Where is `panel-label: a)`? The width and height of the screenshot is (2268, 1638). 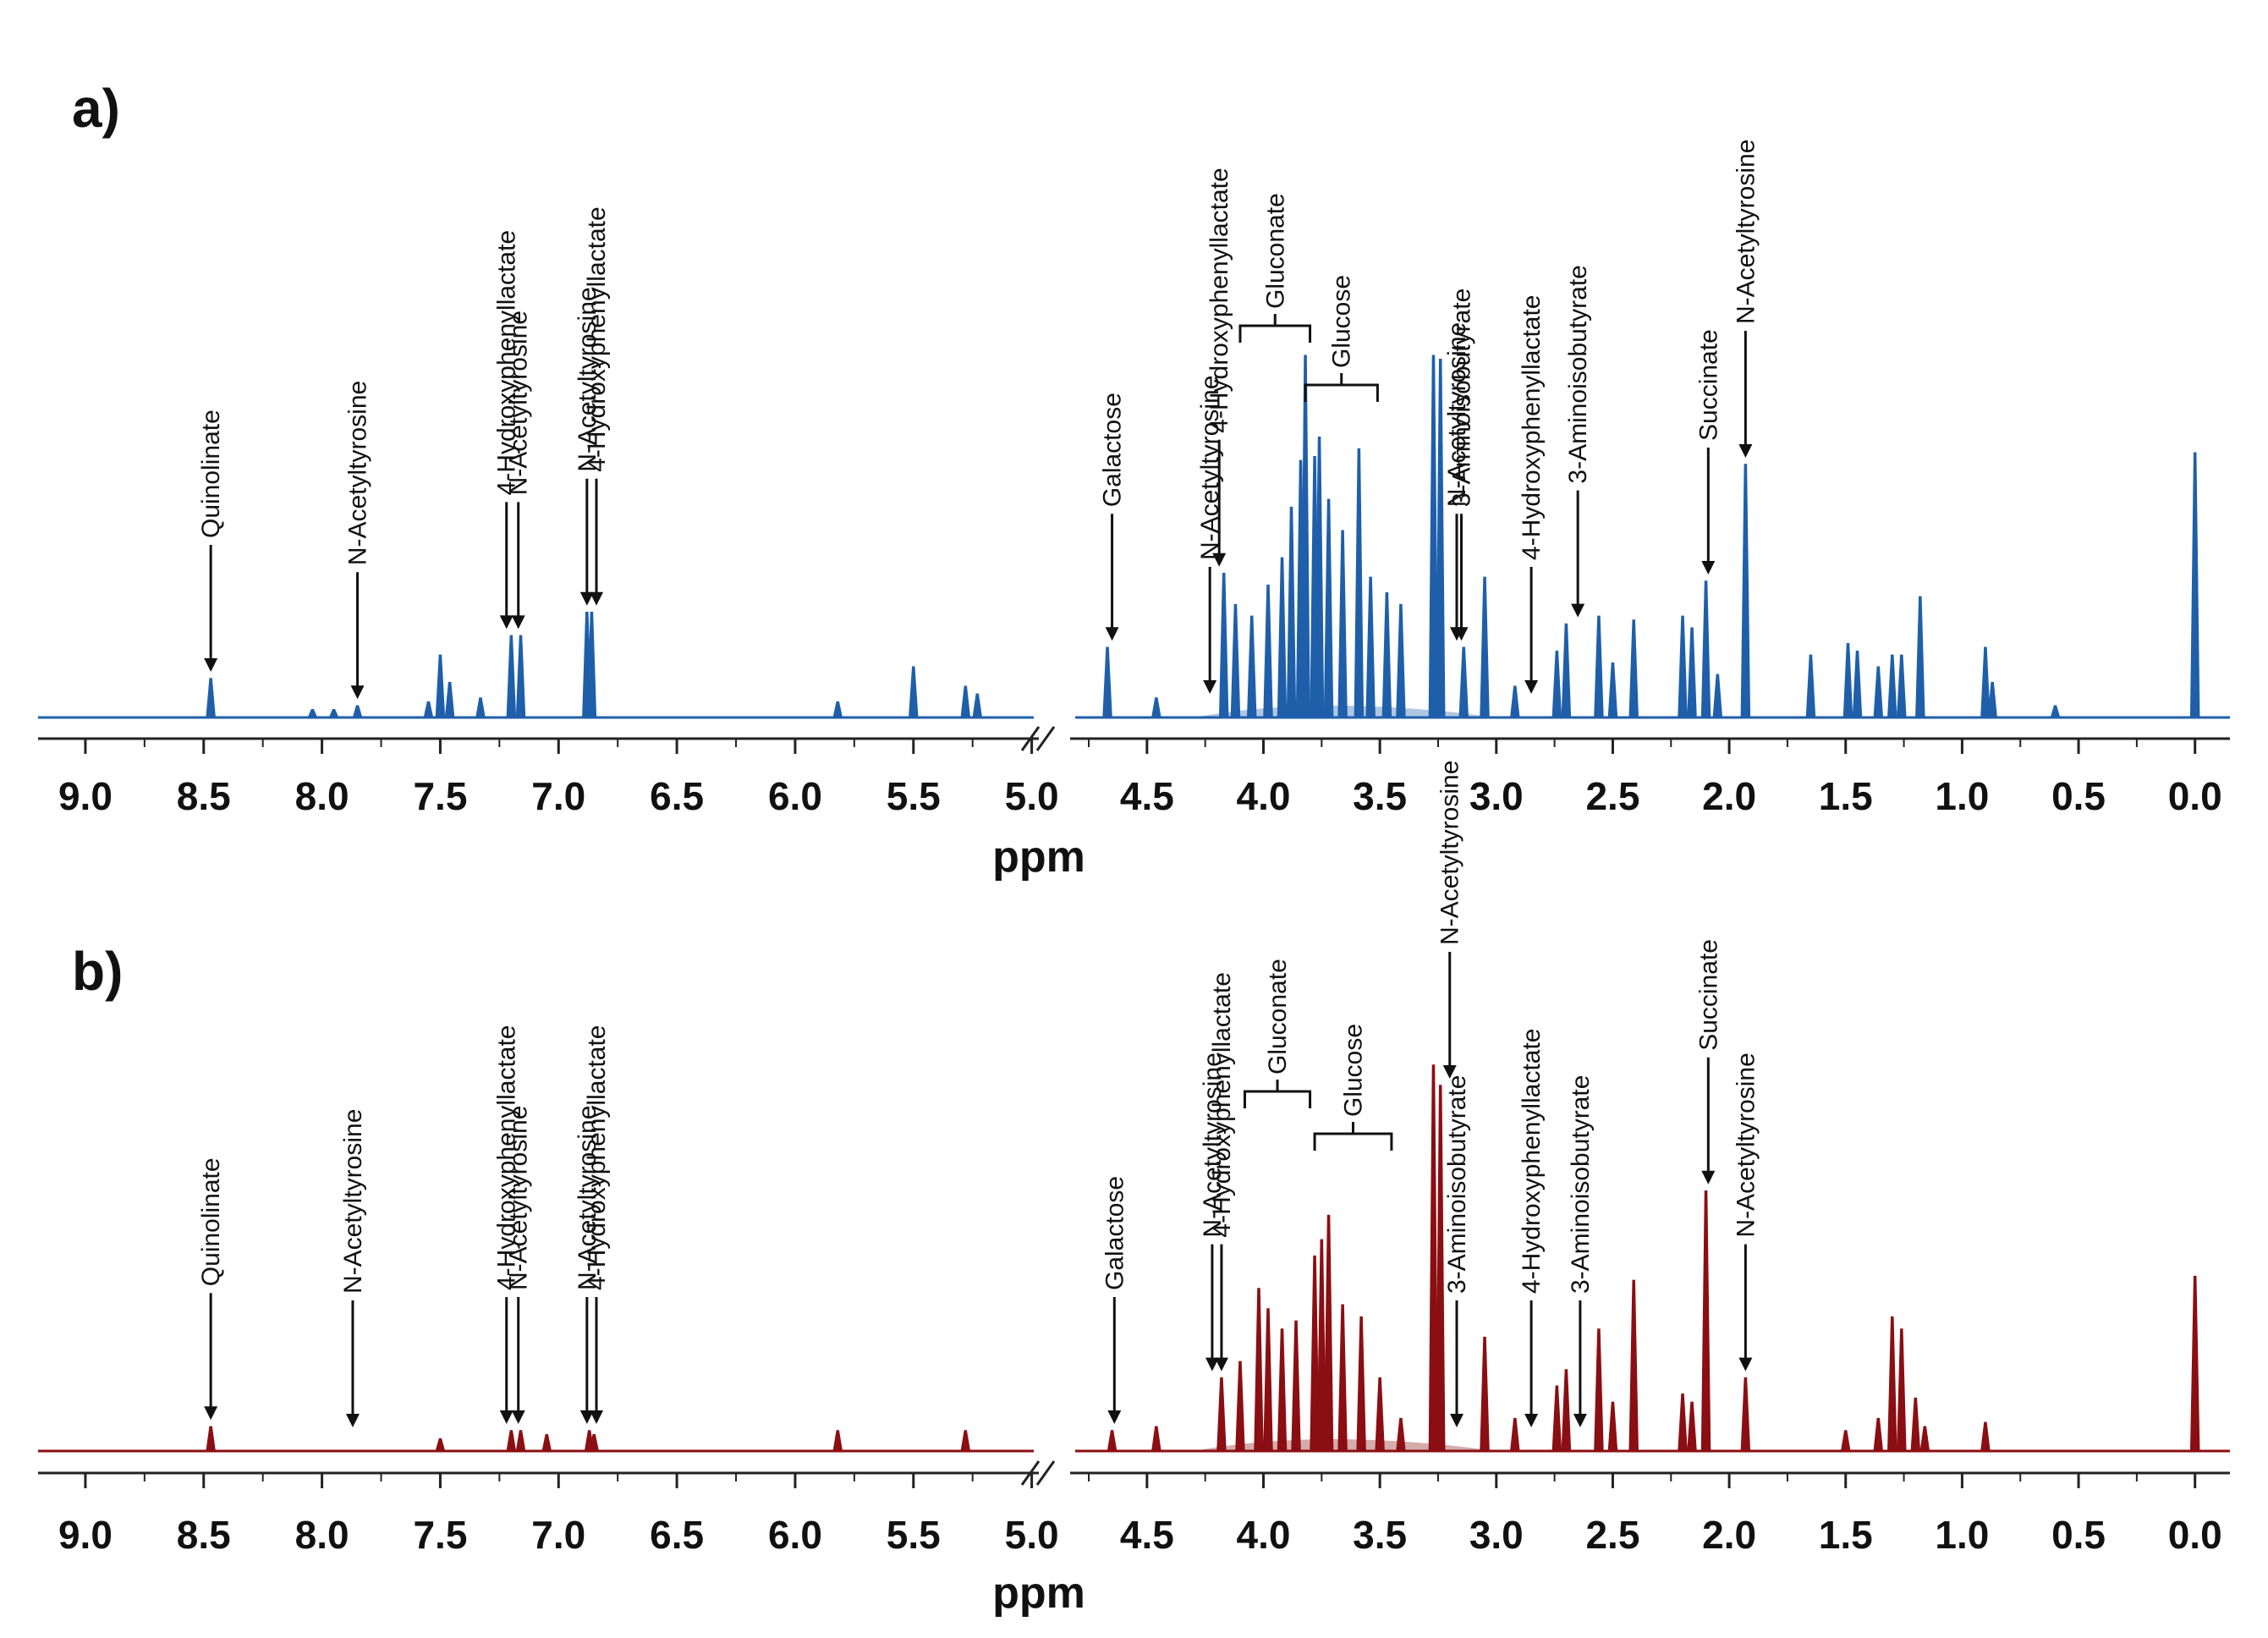 panel-label: a) is located at coordinates (96, 109).